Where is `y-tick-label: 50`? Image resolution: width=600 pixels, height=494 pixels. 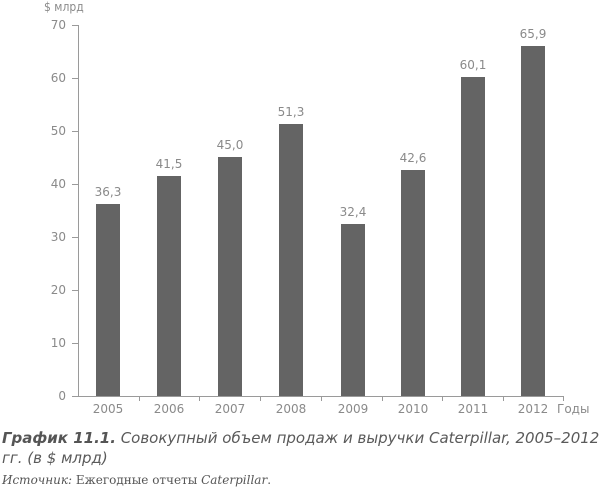 y-tick-label: 50 is located at coordinates (58, 131).